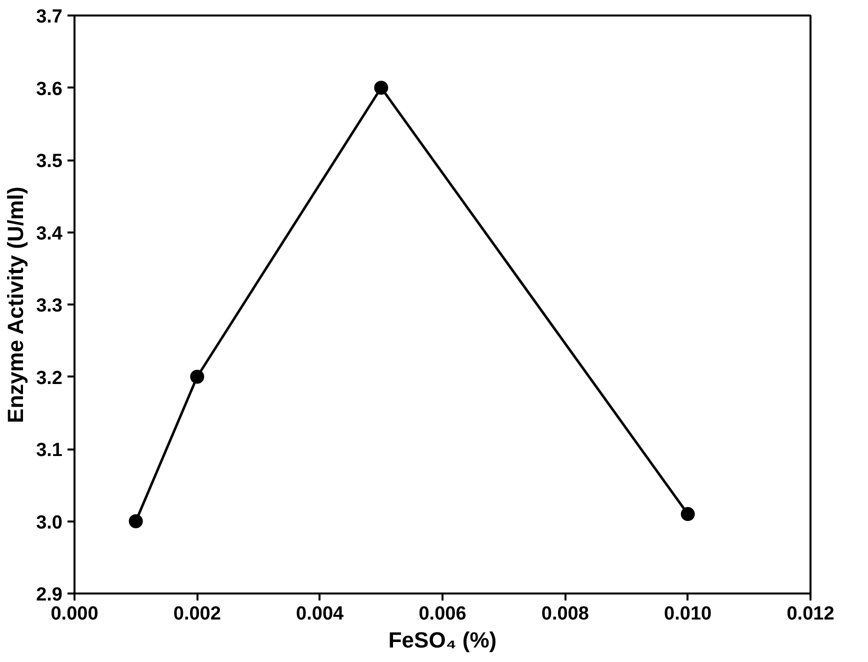  I want to click on x-tick-label: 0.008, so click(565, 614).